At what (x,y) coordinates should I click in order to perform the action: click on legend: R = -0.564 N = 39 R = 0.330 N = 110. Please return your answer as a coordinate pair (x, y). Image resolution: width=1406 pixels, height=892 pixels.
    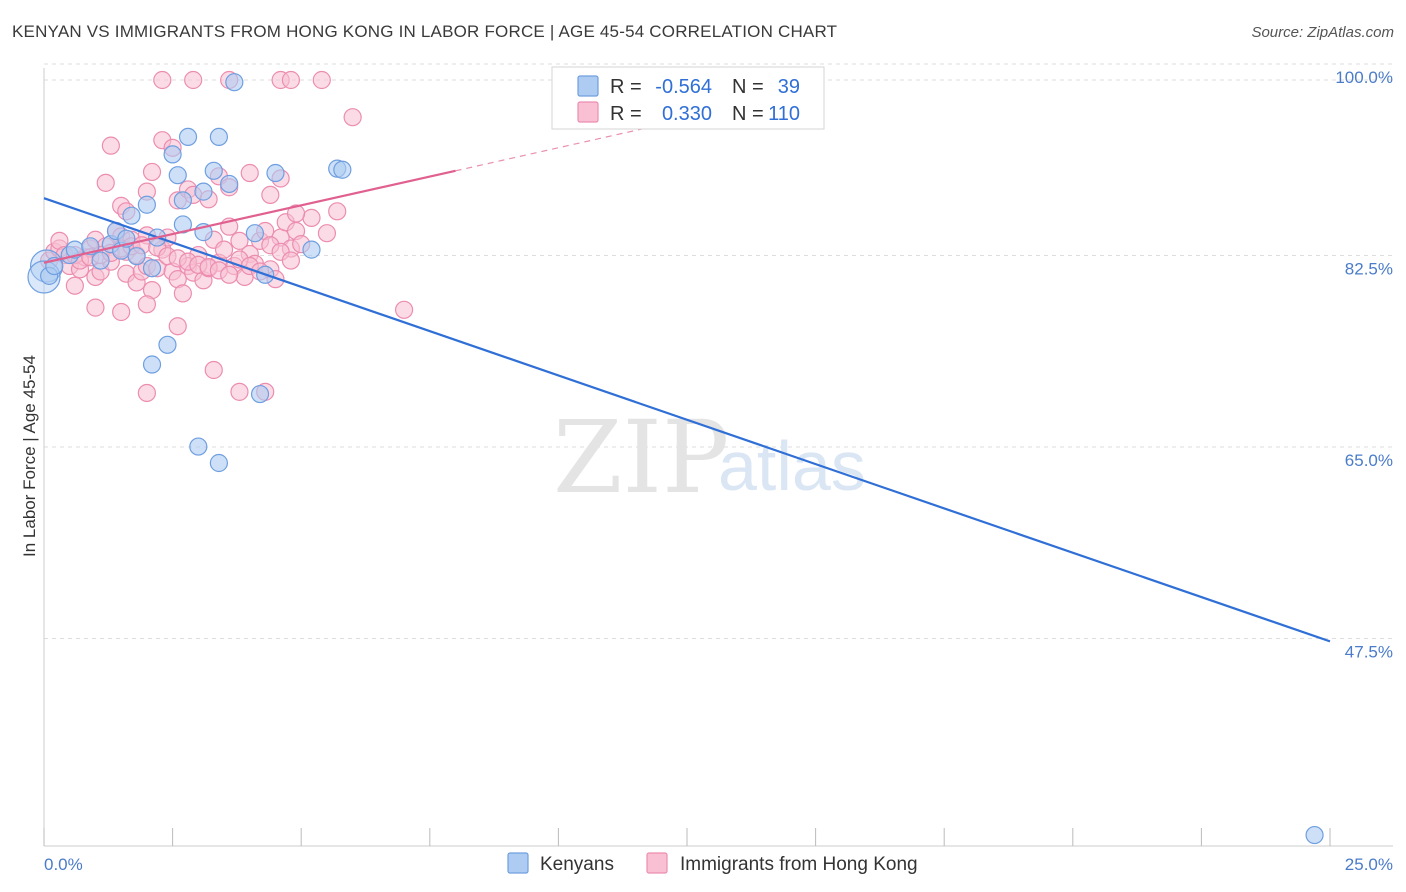
    Looking at the image, I should click on (688, 98).